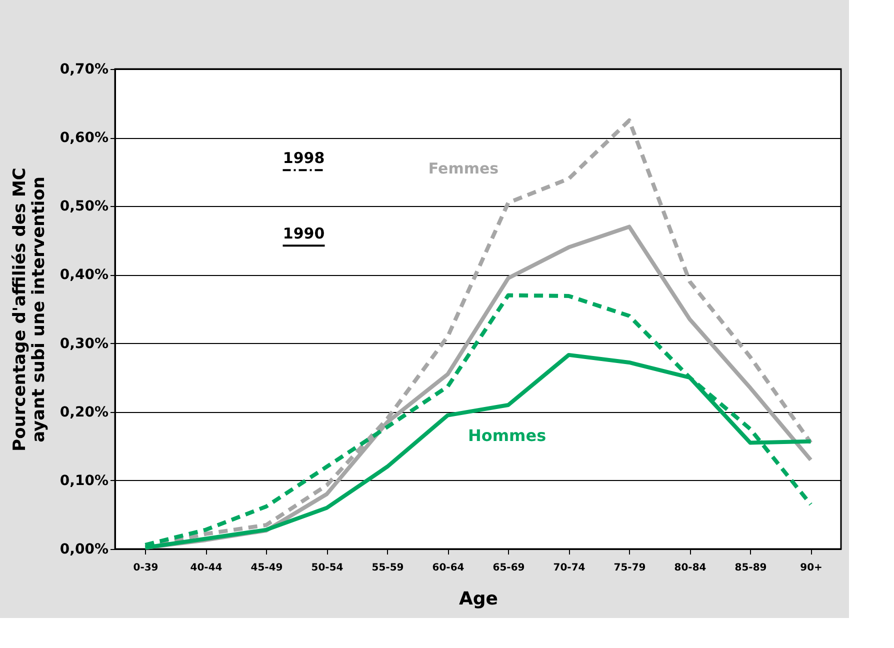  I want to click on x-tick-label: 80-84, so click(690, 568).